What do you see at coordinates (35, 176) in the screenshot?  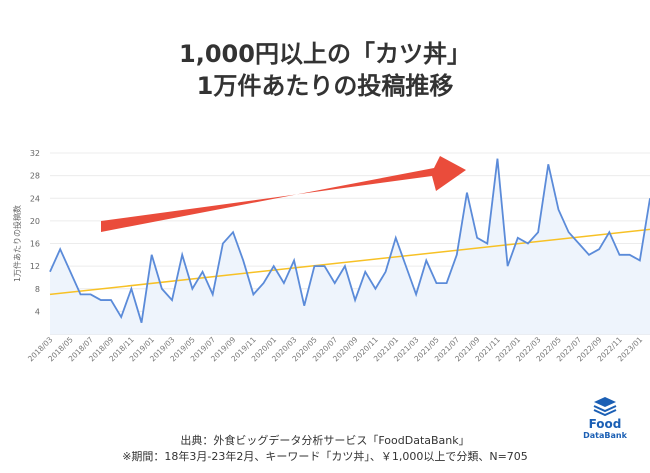 I see `y-tick-label: 28` at bounding box center [35, 176].